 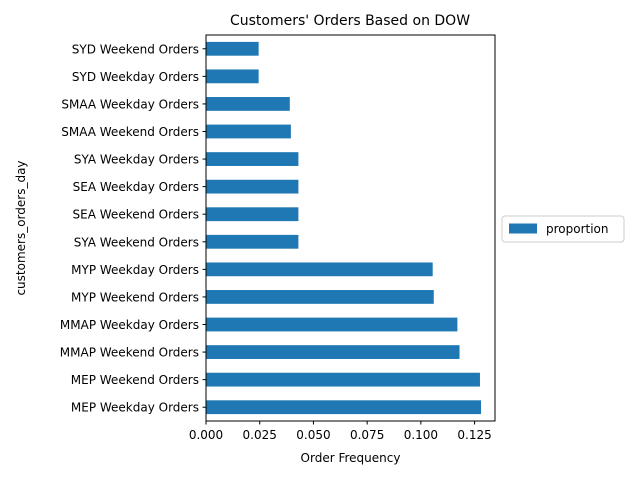 What do you see at coordinates (21, 227) in the screenshot?
I see `y-axis-label: customers_orders_day` at bounding box center [21, 227].